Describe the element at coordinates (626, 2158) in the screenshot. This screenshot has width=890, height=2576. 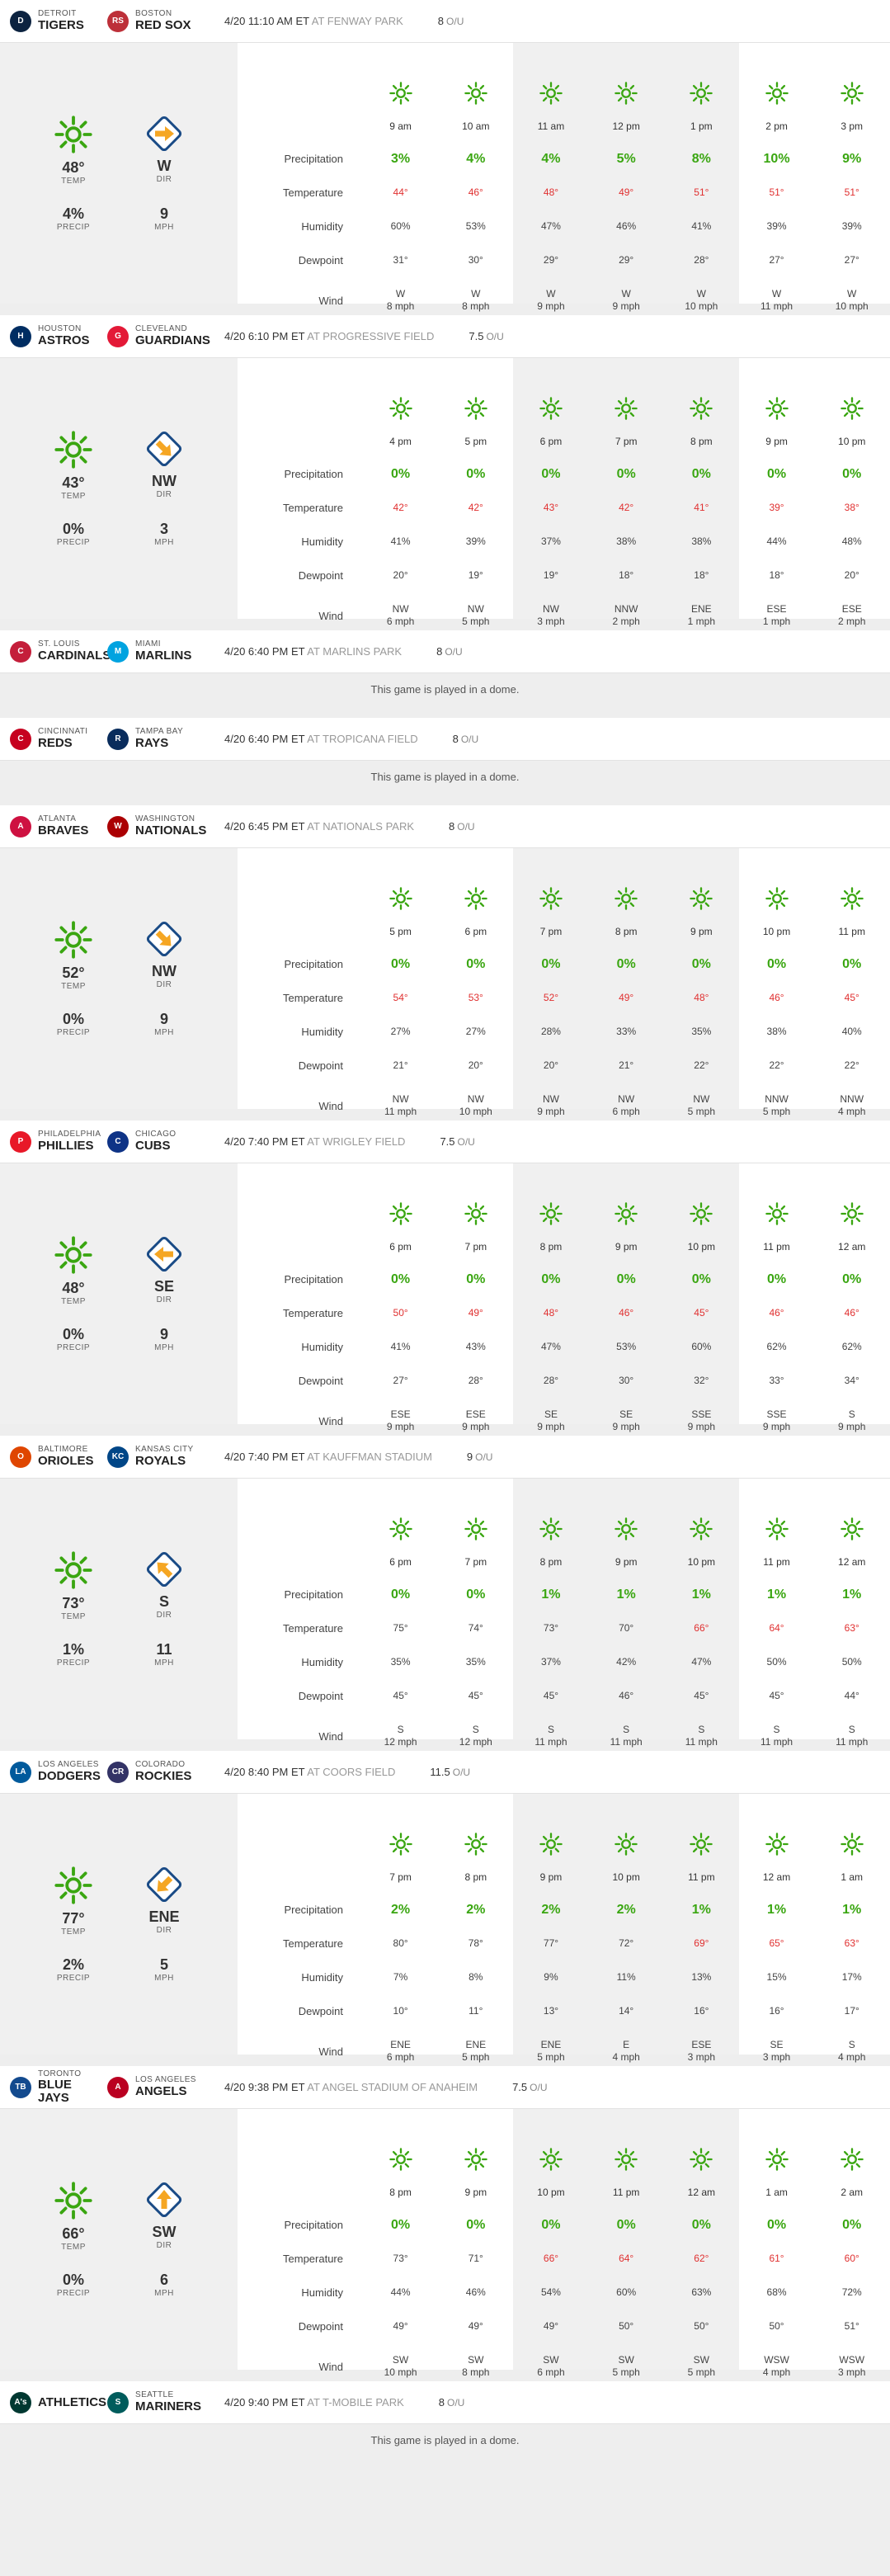
I see `hour-column: 11 pm` at that location.